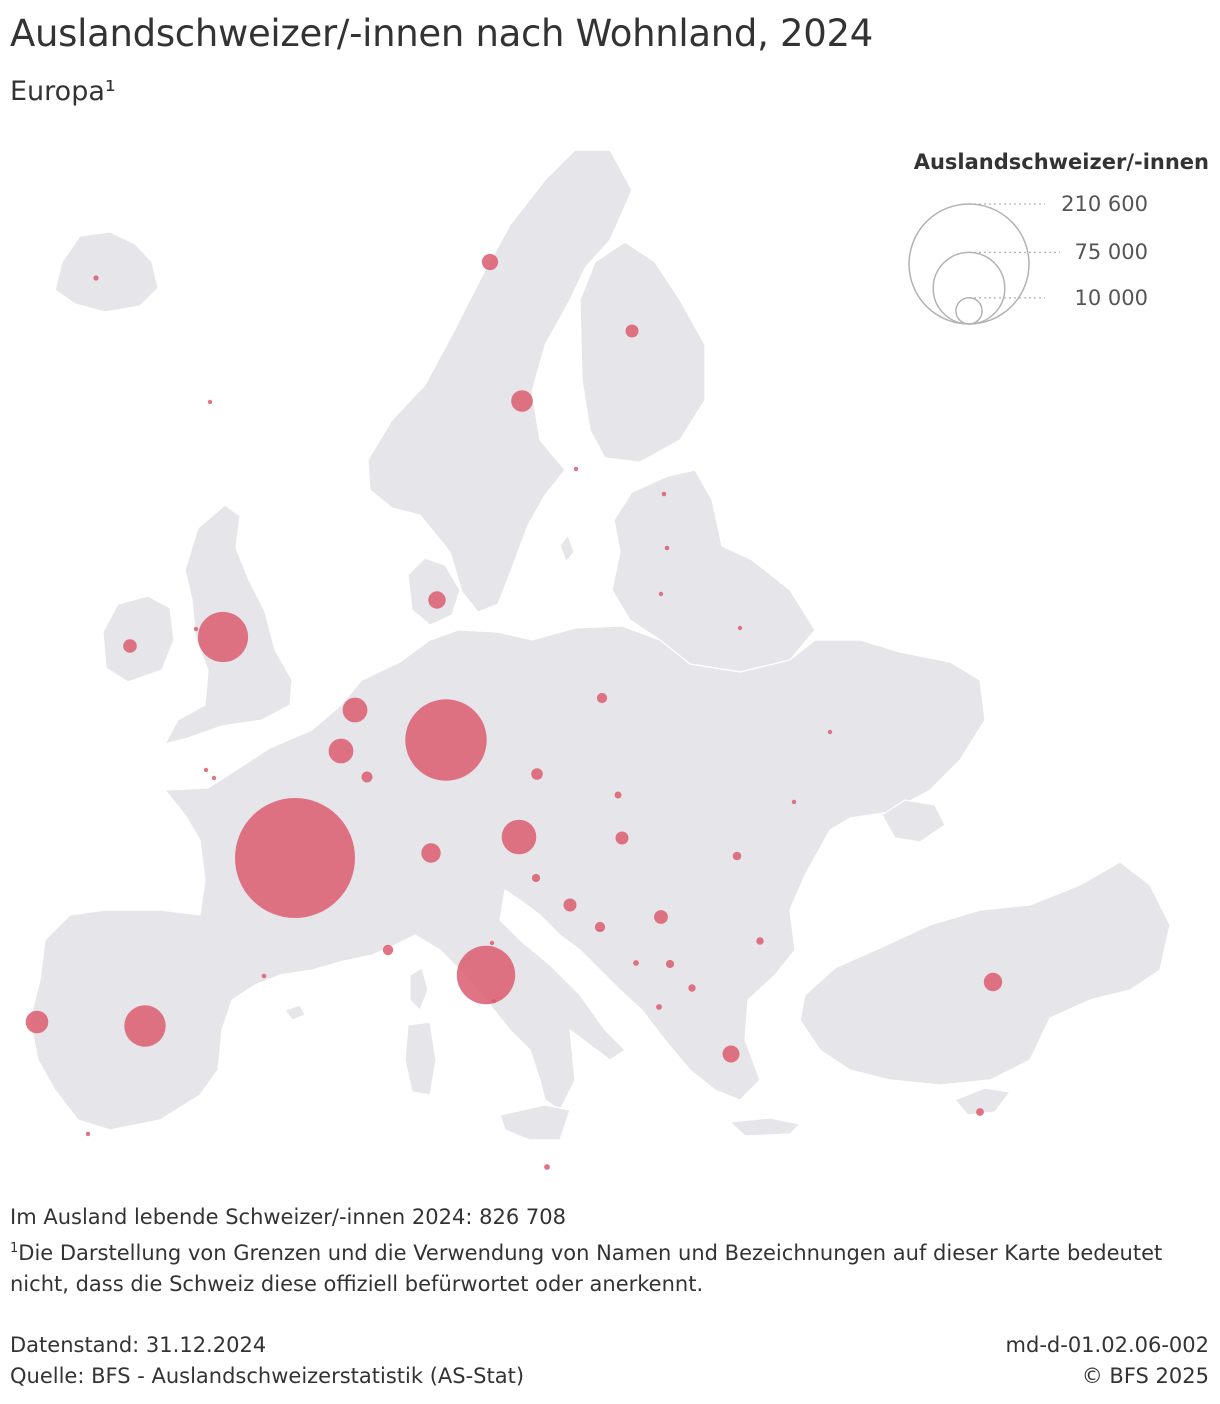 The image size is (1220, 1404). Describe the element at coordinates (1107, 1361) in the screenshot. I see `footer-right: md-d-01.02.06-002 © BFS 2025` at that location.